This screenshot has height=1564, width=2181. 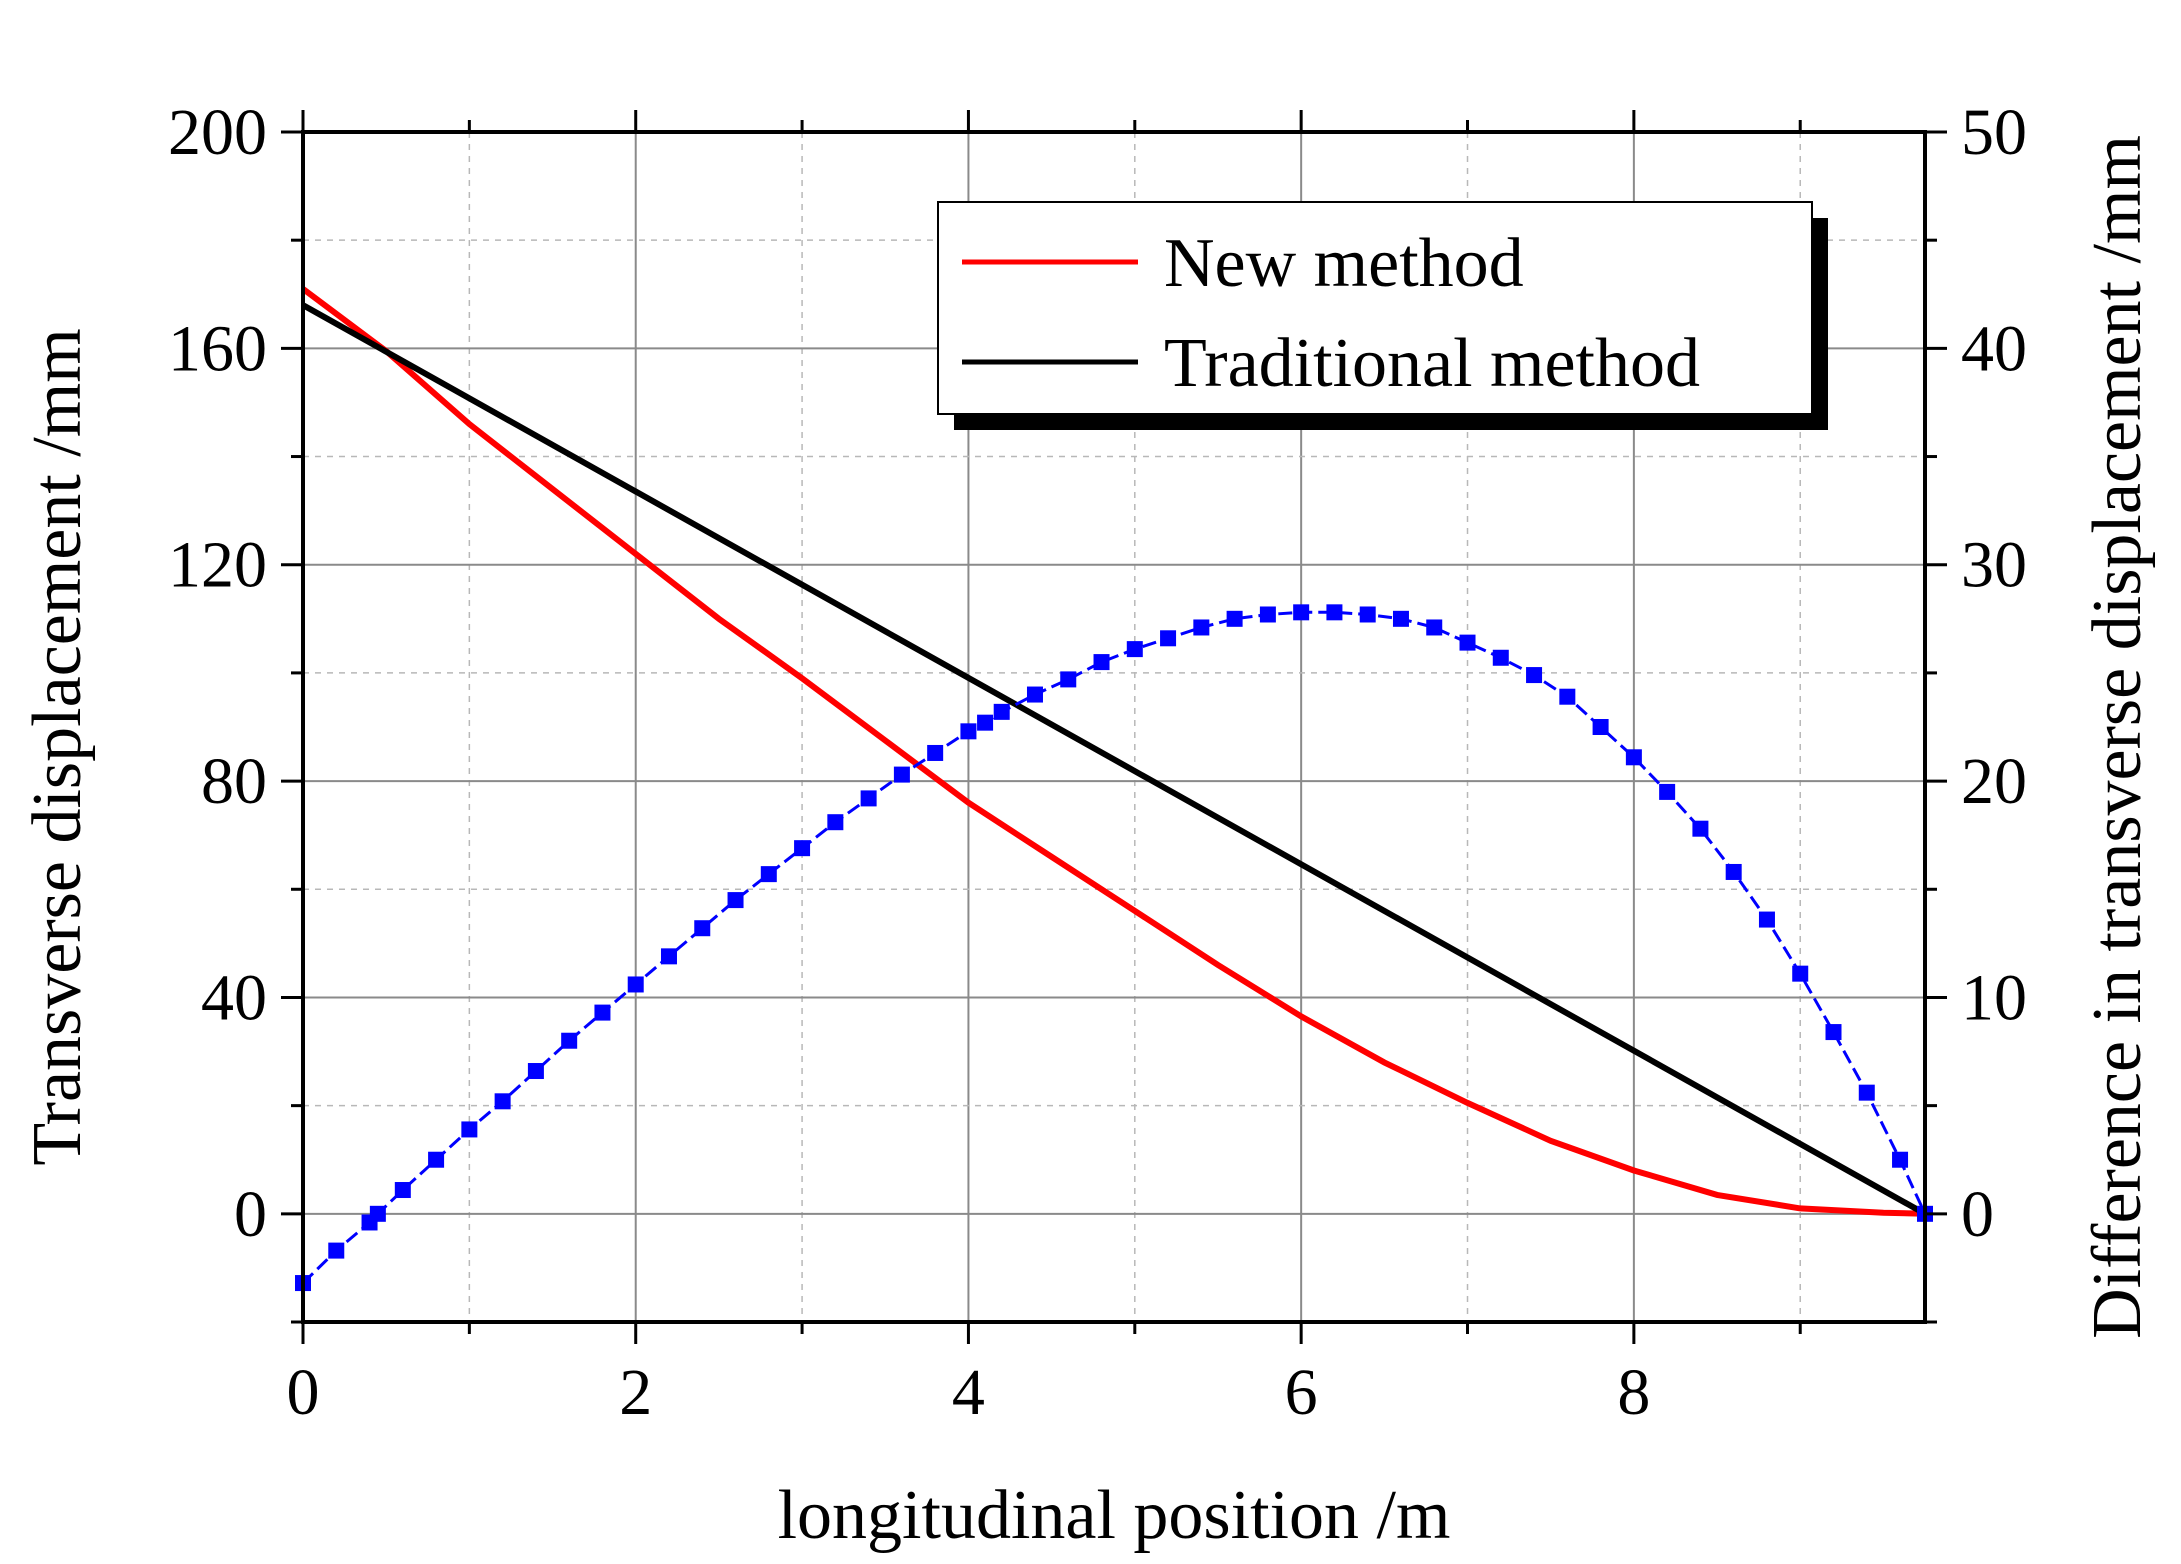 I want to click on x-axis-title: longitudinal position /m, so click(x=1114, y=1515).